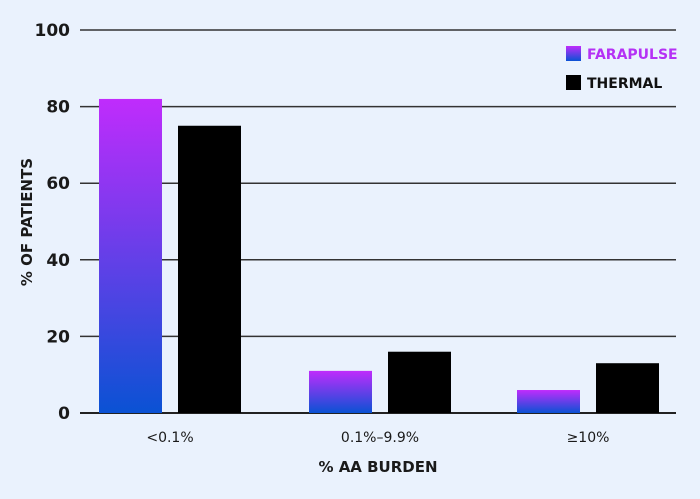 Image resolution: width=700 pixels, height=499 pixels. I want to click on legend: FARAPULSE THERMAL, so click(622, 69).